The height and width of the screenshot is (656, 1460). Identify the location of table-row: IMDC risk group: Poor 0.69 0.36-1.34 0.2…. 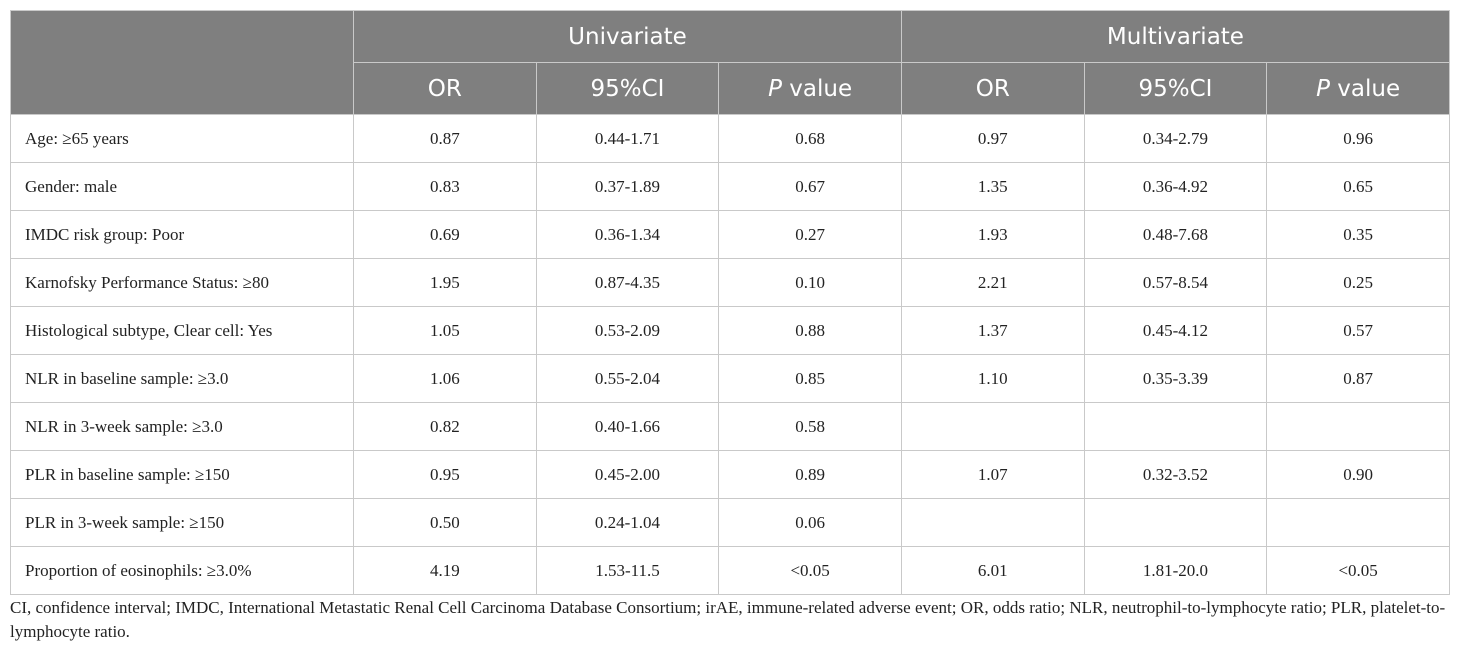
(730, 234).